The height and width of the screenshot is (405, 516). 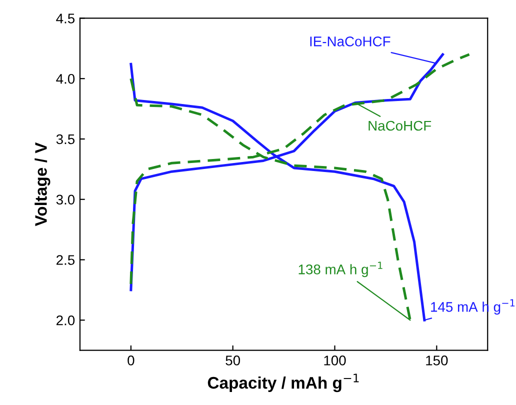 I want to click on x-tick-label: 150, so click(x=437, y=361).